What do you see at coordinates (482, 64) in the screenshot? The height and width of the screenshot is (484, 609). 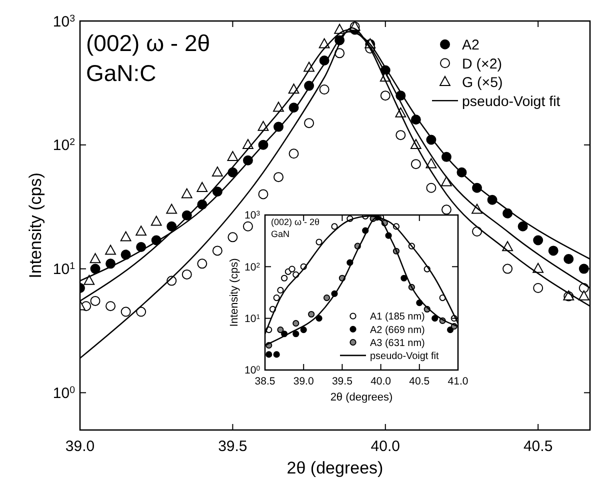 I see `legend-label: D (×2)` at bounding box center [482, 64].